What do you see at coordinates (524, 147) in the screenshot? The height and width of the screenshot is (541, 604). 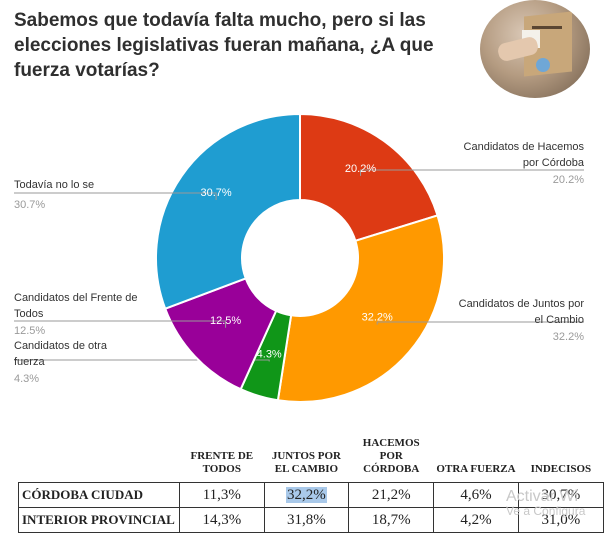 I see `slice-category-label: Candidatos de Hacemos` at bounding box center [524, 147].